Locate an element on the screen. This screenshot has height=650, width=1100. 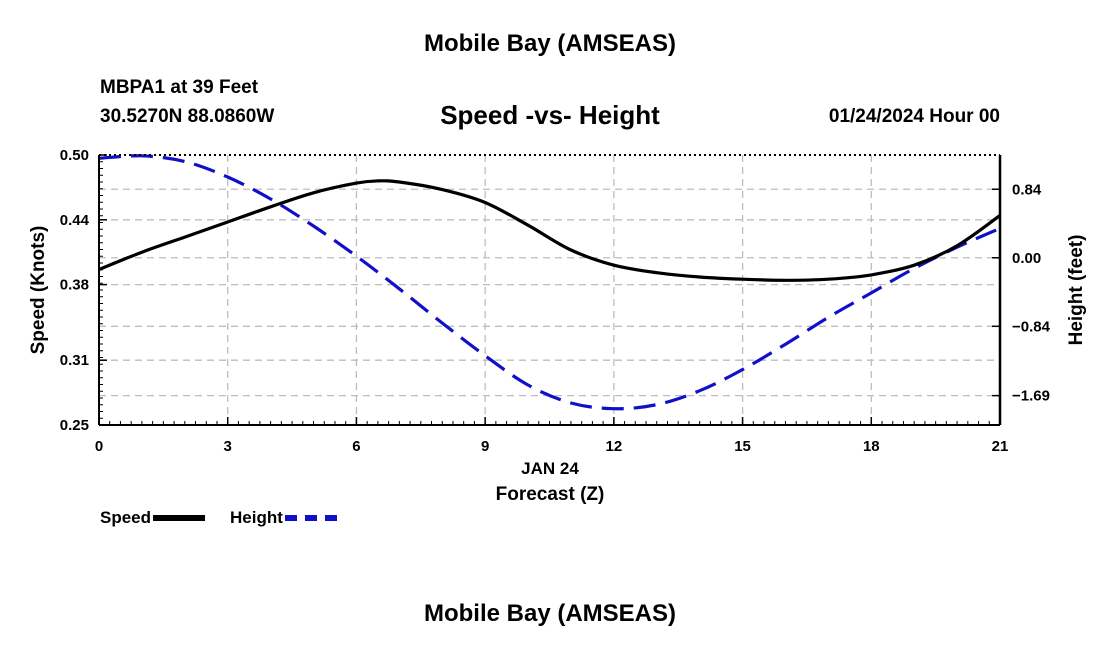
y-tick-label: 0.25 is located at coordinates (74, 425).